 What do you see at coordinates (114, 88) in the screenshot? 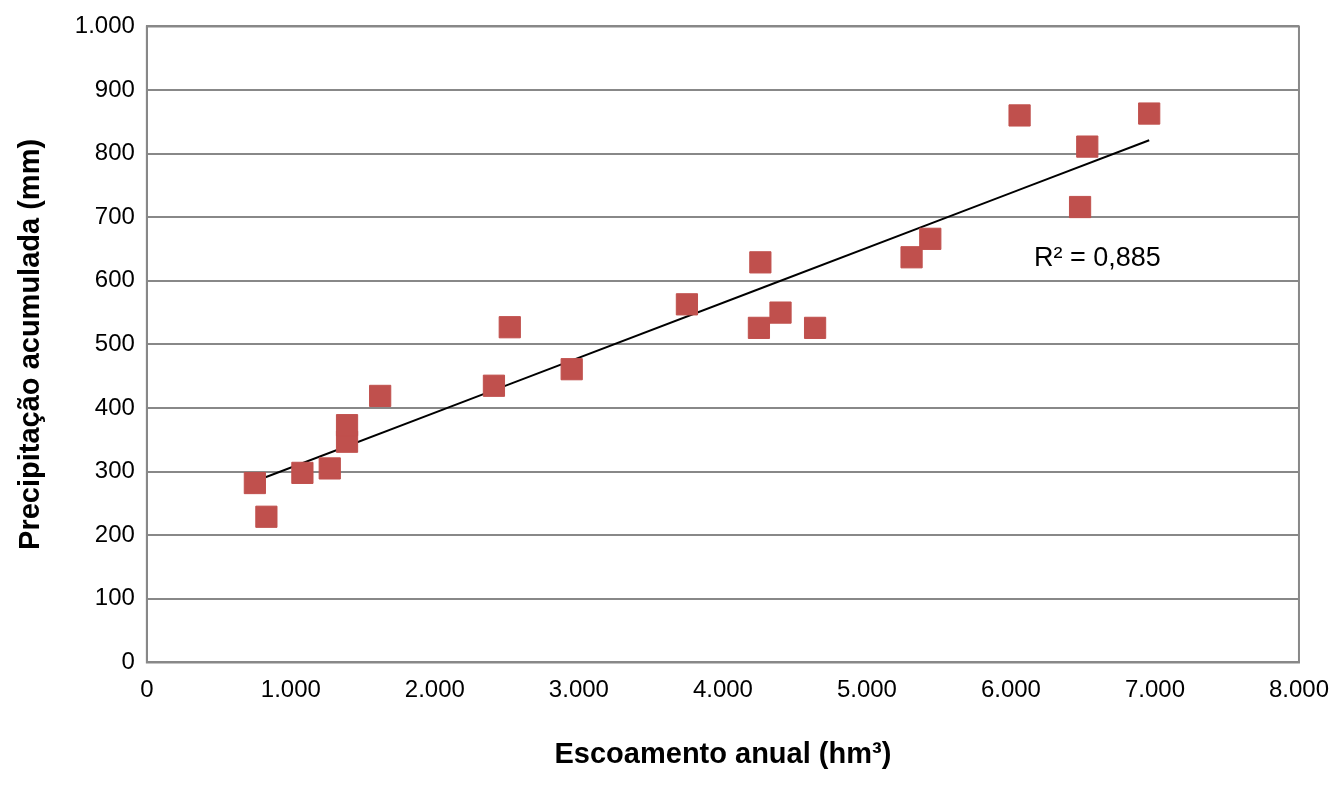
I see `y-tick-label: 900` at bounding box center [114, 88].